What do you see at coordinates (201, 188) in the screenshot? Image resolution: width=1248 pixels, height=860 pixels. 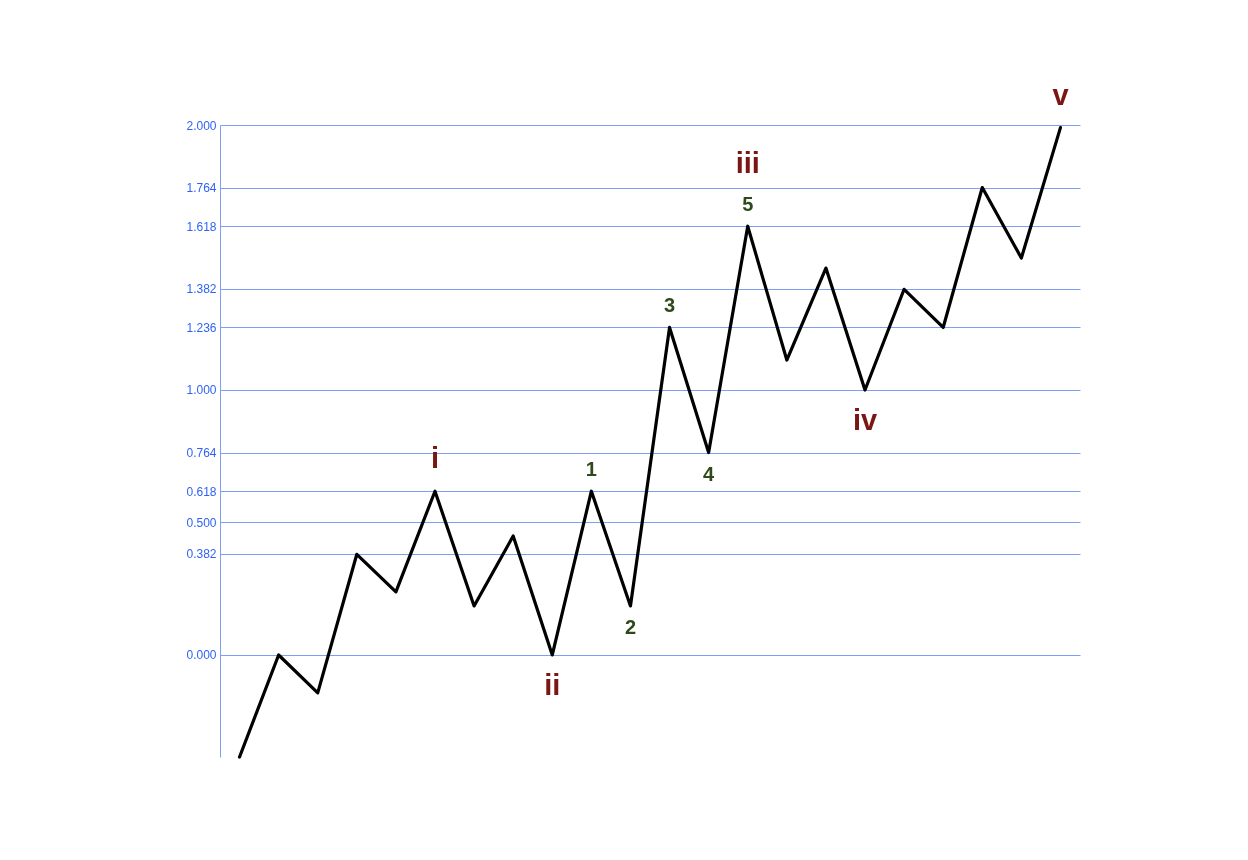 I see `y-tick-label: 1.764` at bounding box center [201, 188].